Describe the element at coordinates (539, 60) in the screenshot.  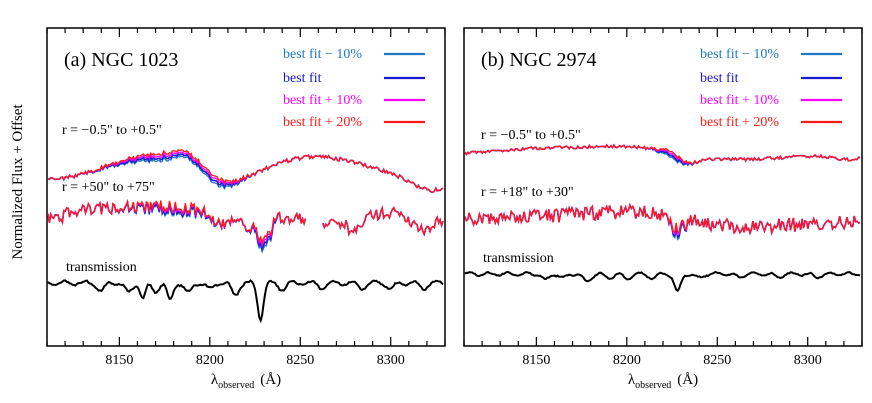
I see `panel-b-title: (b) NGC 2974` at that location.